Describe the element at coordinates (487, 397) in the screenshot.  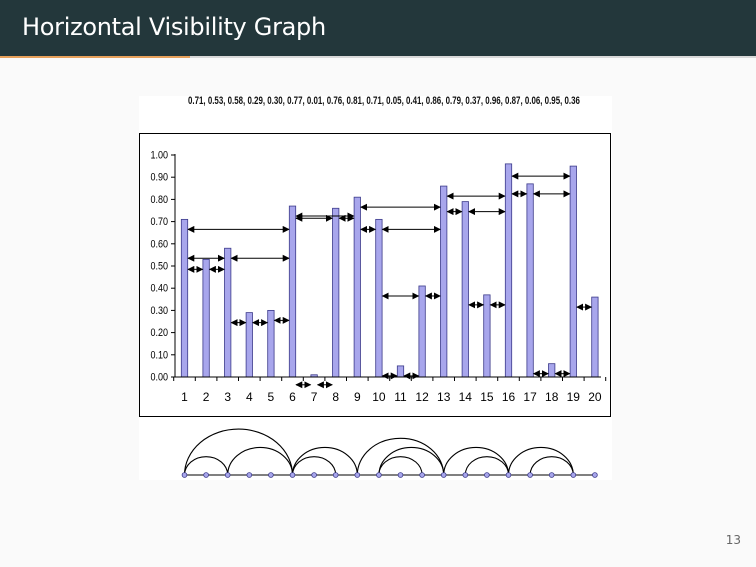
I see `x-tick-label: 15` at that location.